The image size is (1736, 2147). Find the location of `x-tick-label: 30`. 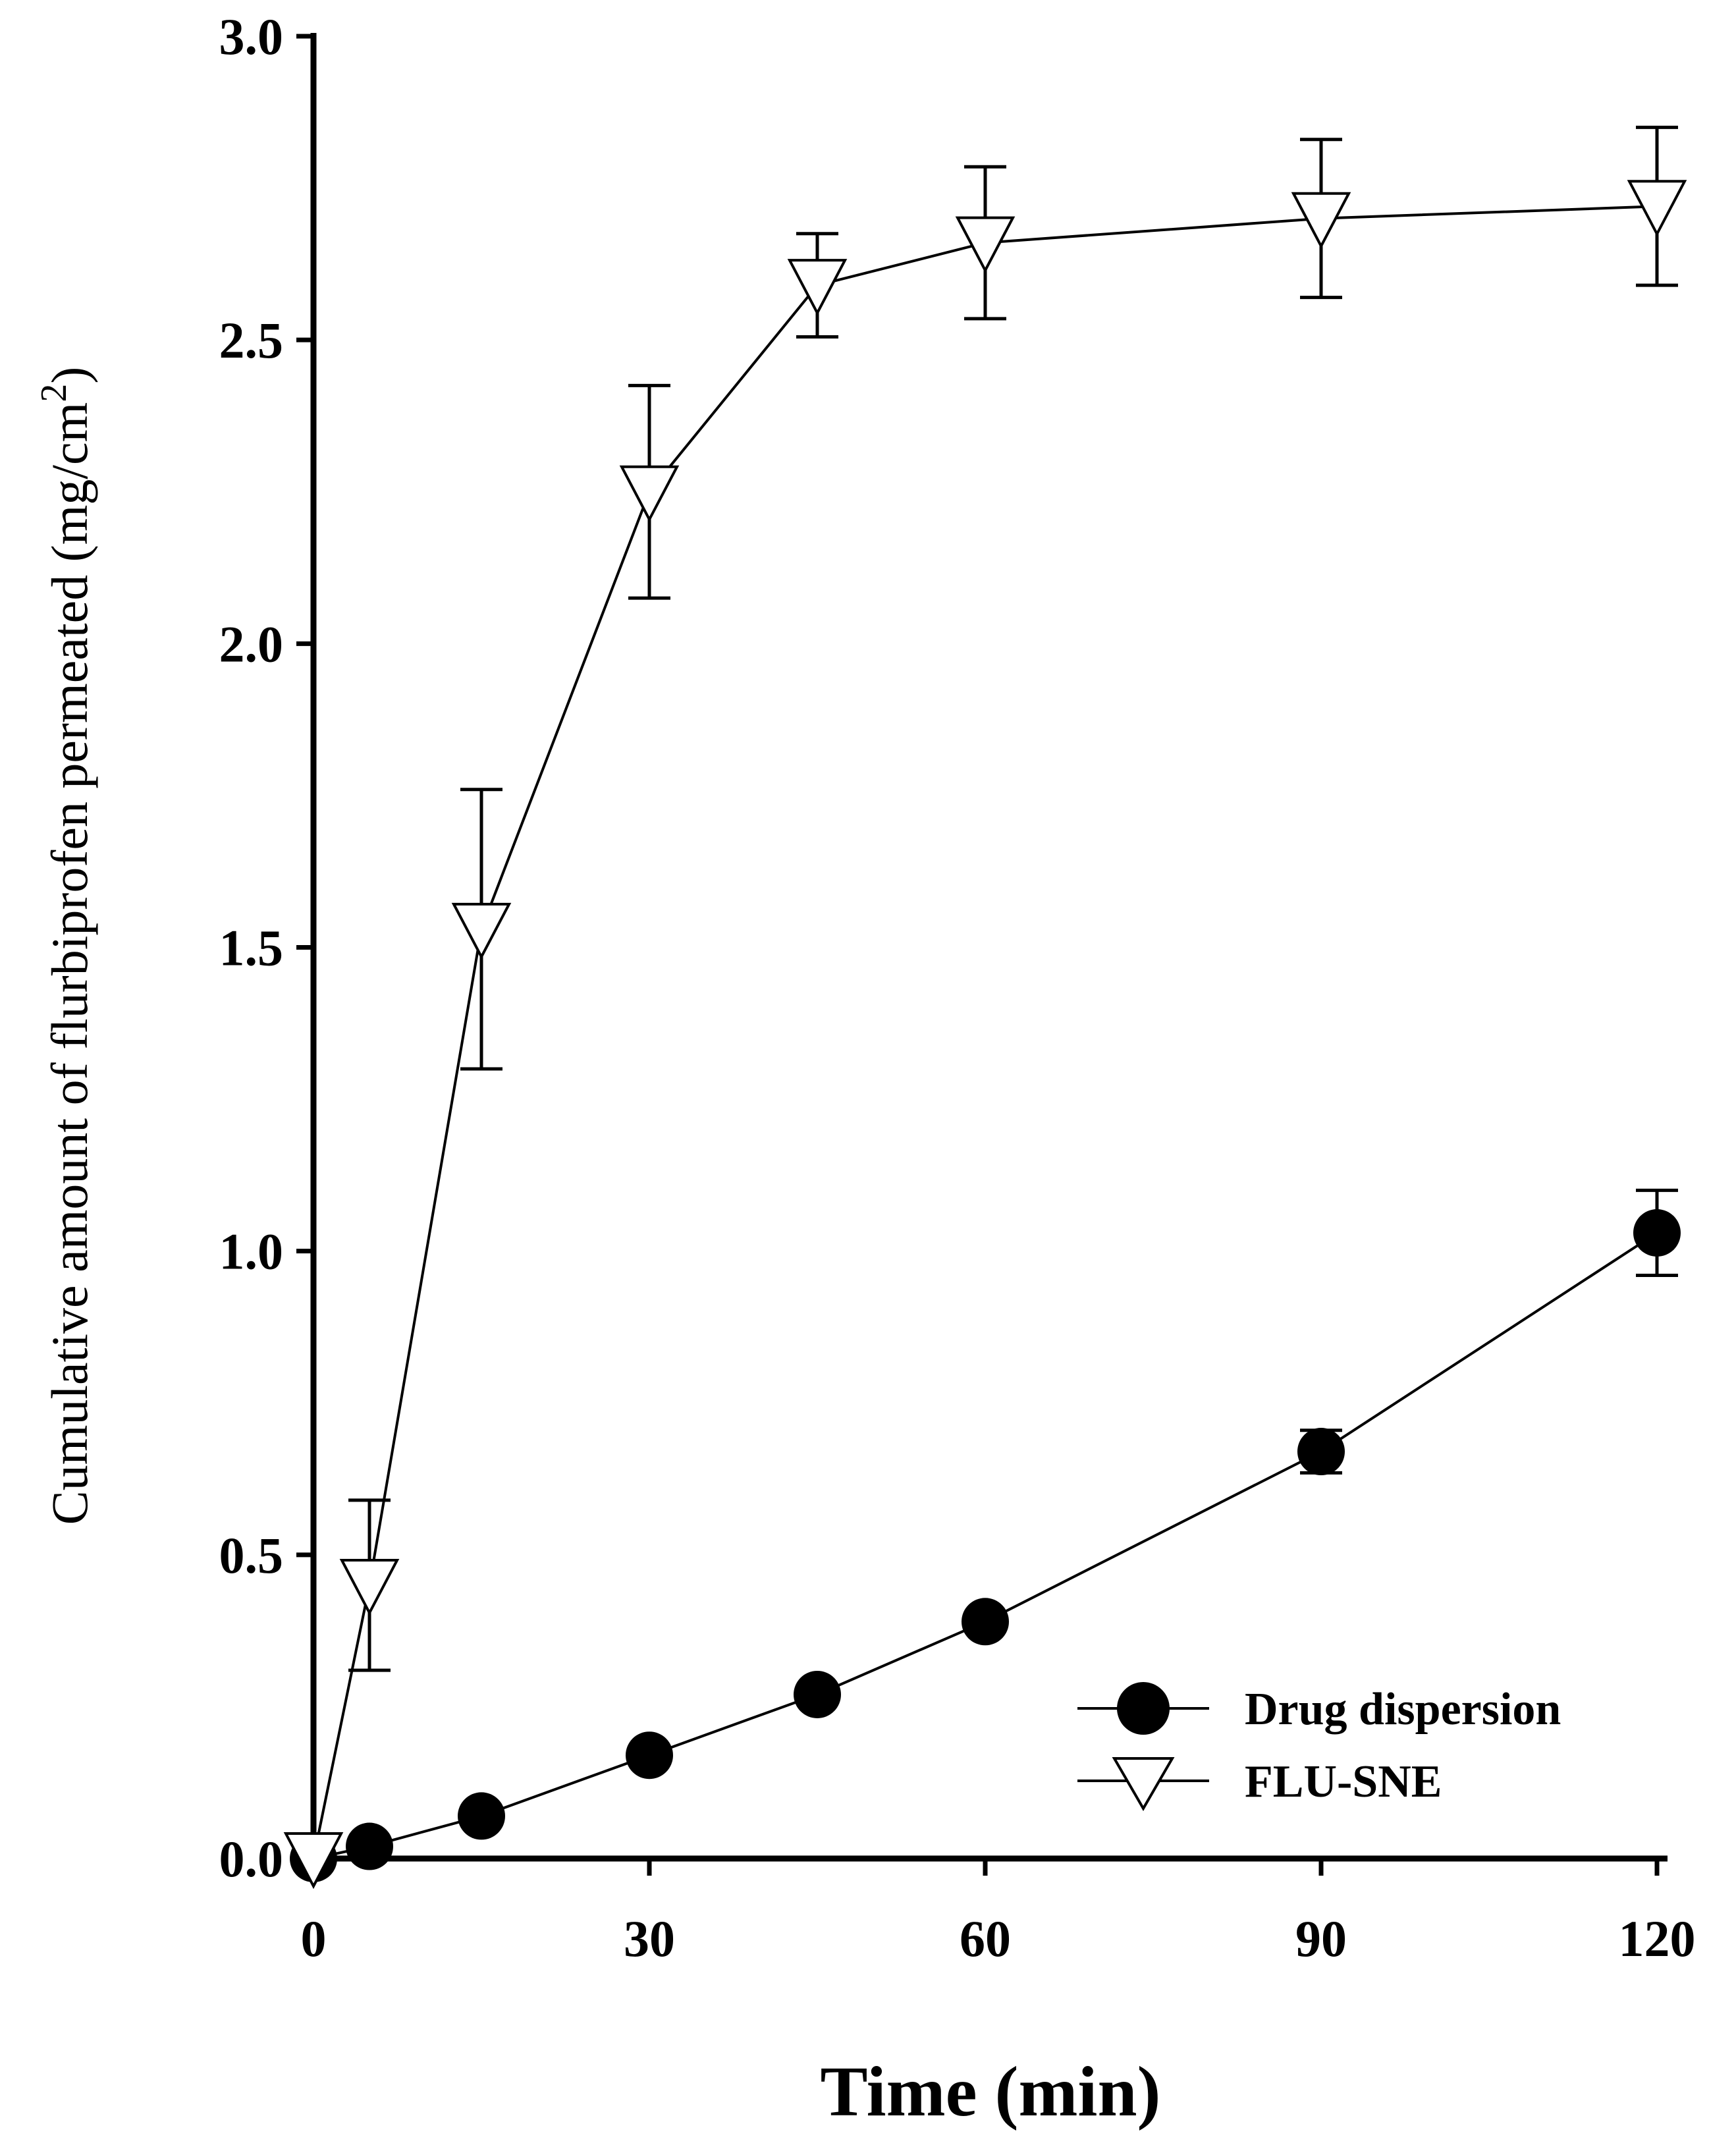

x-tick-label: 30 is located at coordinates (649, 1938).